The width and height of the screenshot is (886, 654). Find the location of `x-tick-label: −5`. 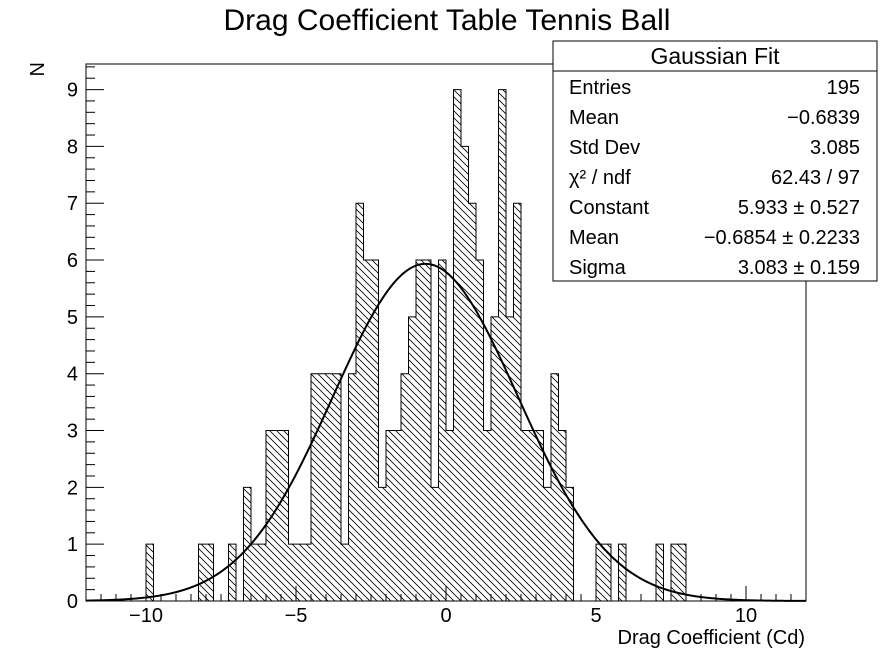

x-tick-label: −5 is located at coordinates (296, 616).